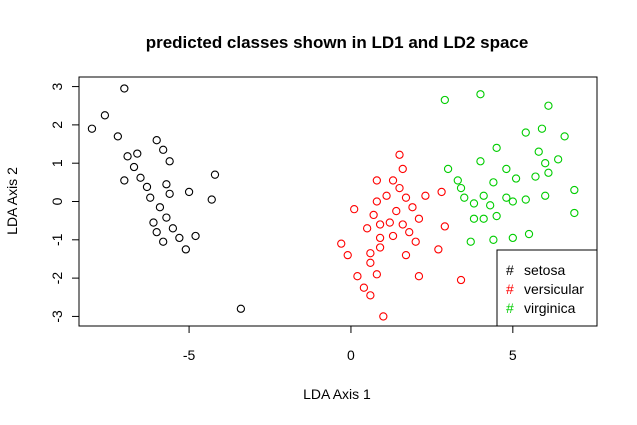  I want to click on y-tick-label: -1, so click(57, 239).